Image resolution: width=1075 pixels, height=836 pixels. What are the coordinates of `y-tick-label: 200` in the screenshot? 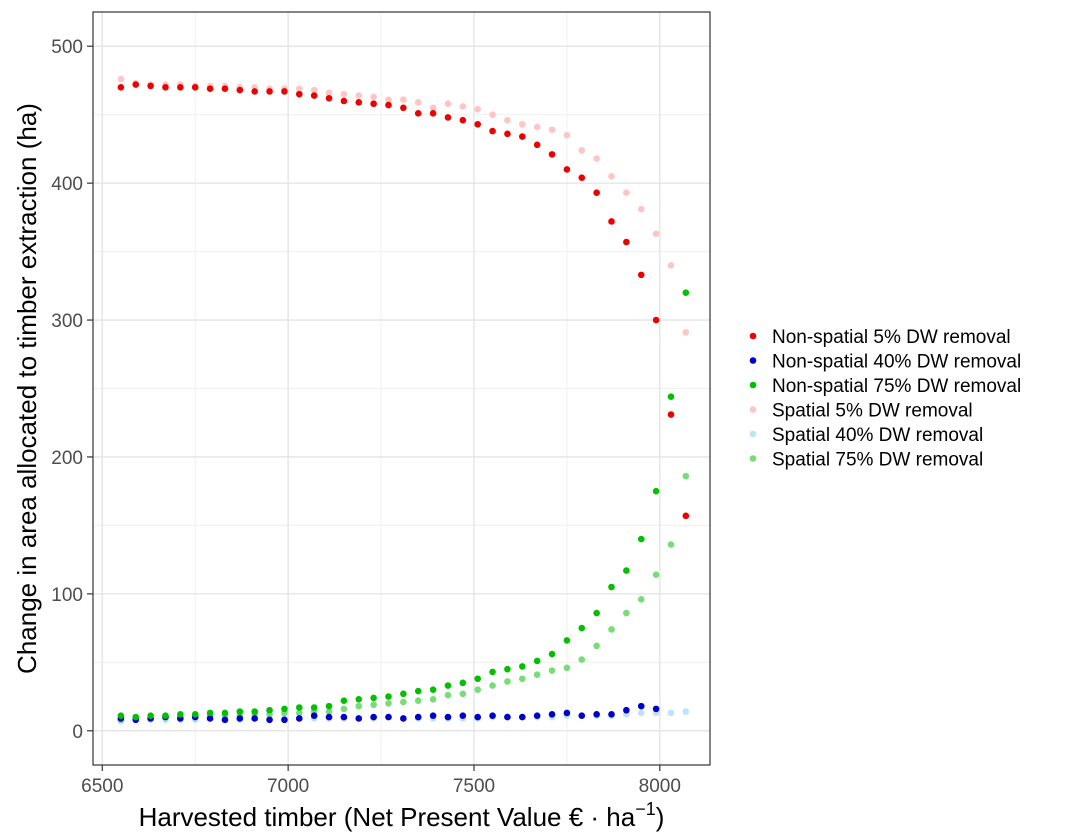 It's located at (67, 458).